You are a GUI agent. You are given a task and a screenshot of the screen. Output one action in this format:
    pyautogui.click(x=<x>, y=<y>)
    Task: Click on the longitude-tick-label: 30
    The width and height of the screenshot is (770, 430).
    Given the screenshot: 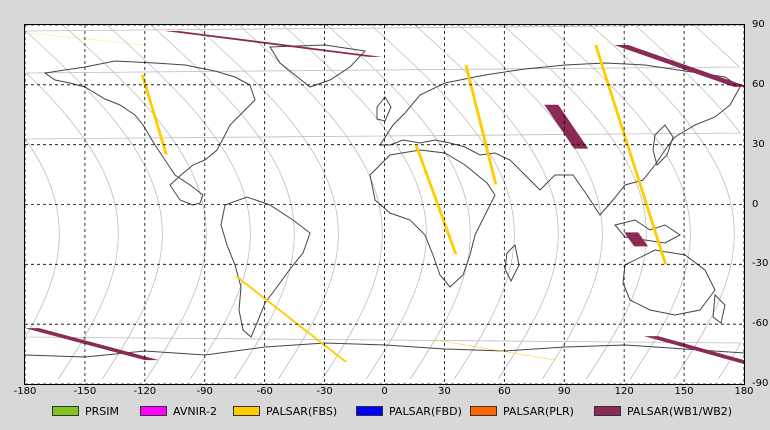 What is the action you would take?
    pyautogui.click(x=444, y=391)
    